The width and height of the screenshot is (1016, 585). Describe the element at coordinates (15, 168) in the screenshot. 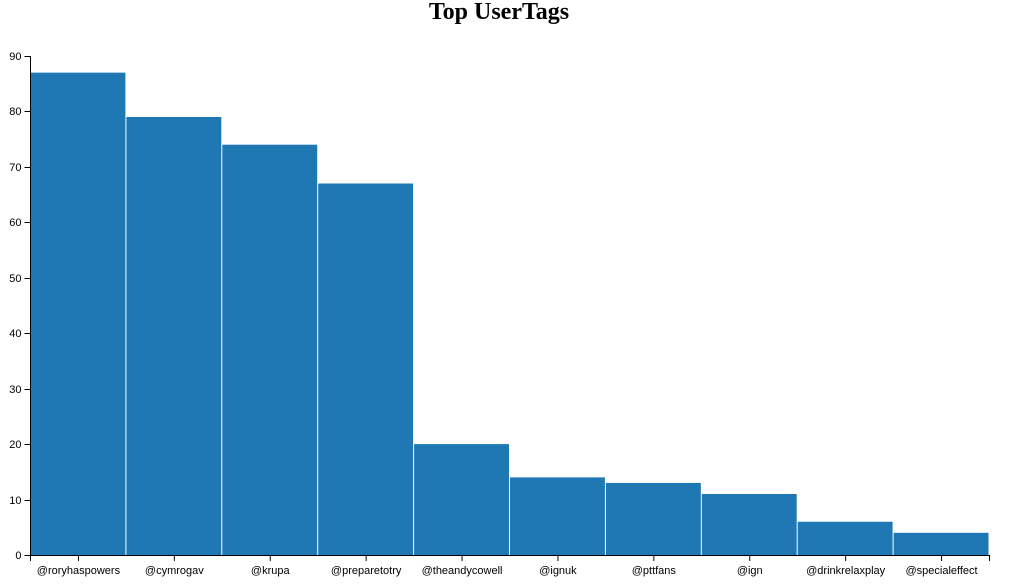

I see `y-tick-label: 70` at that location.